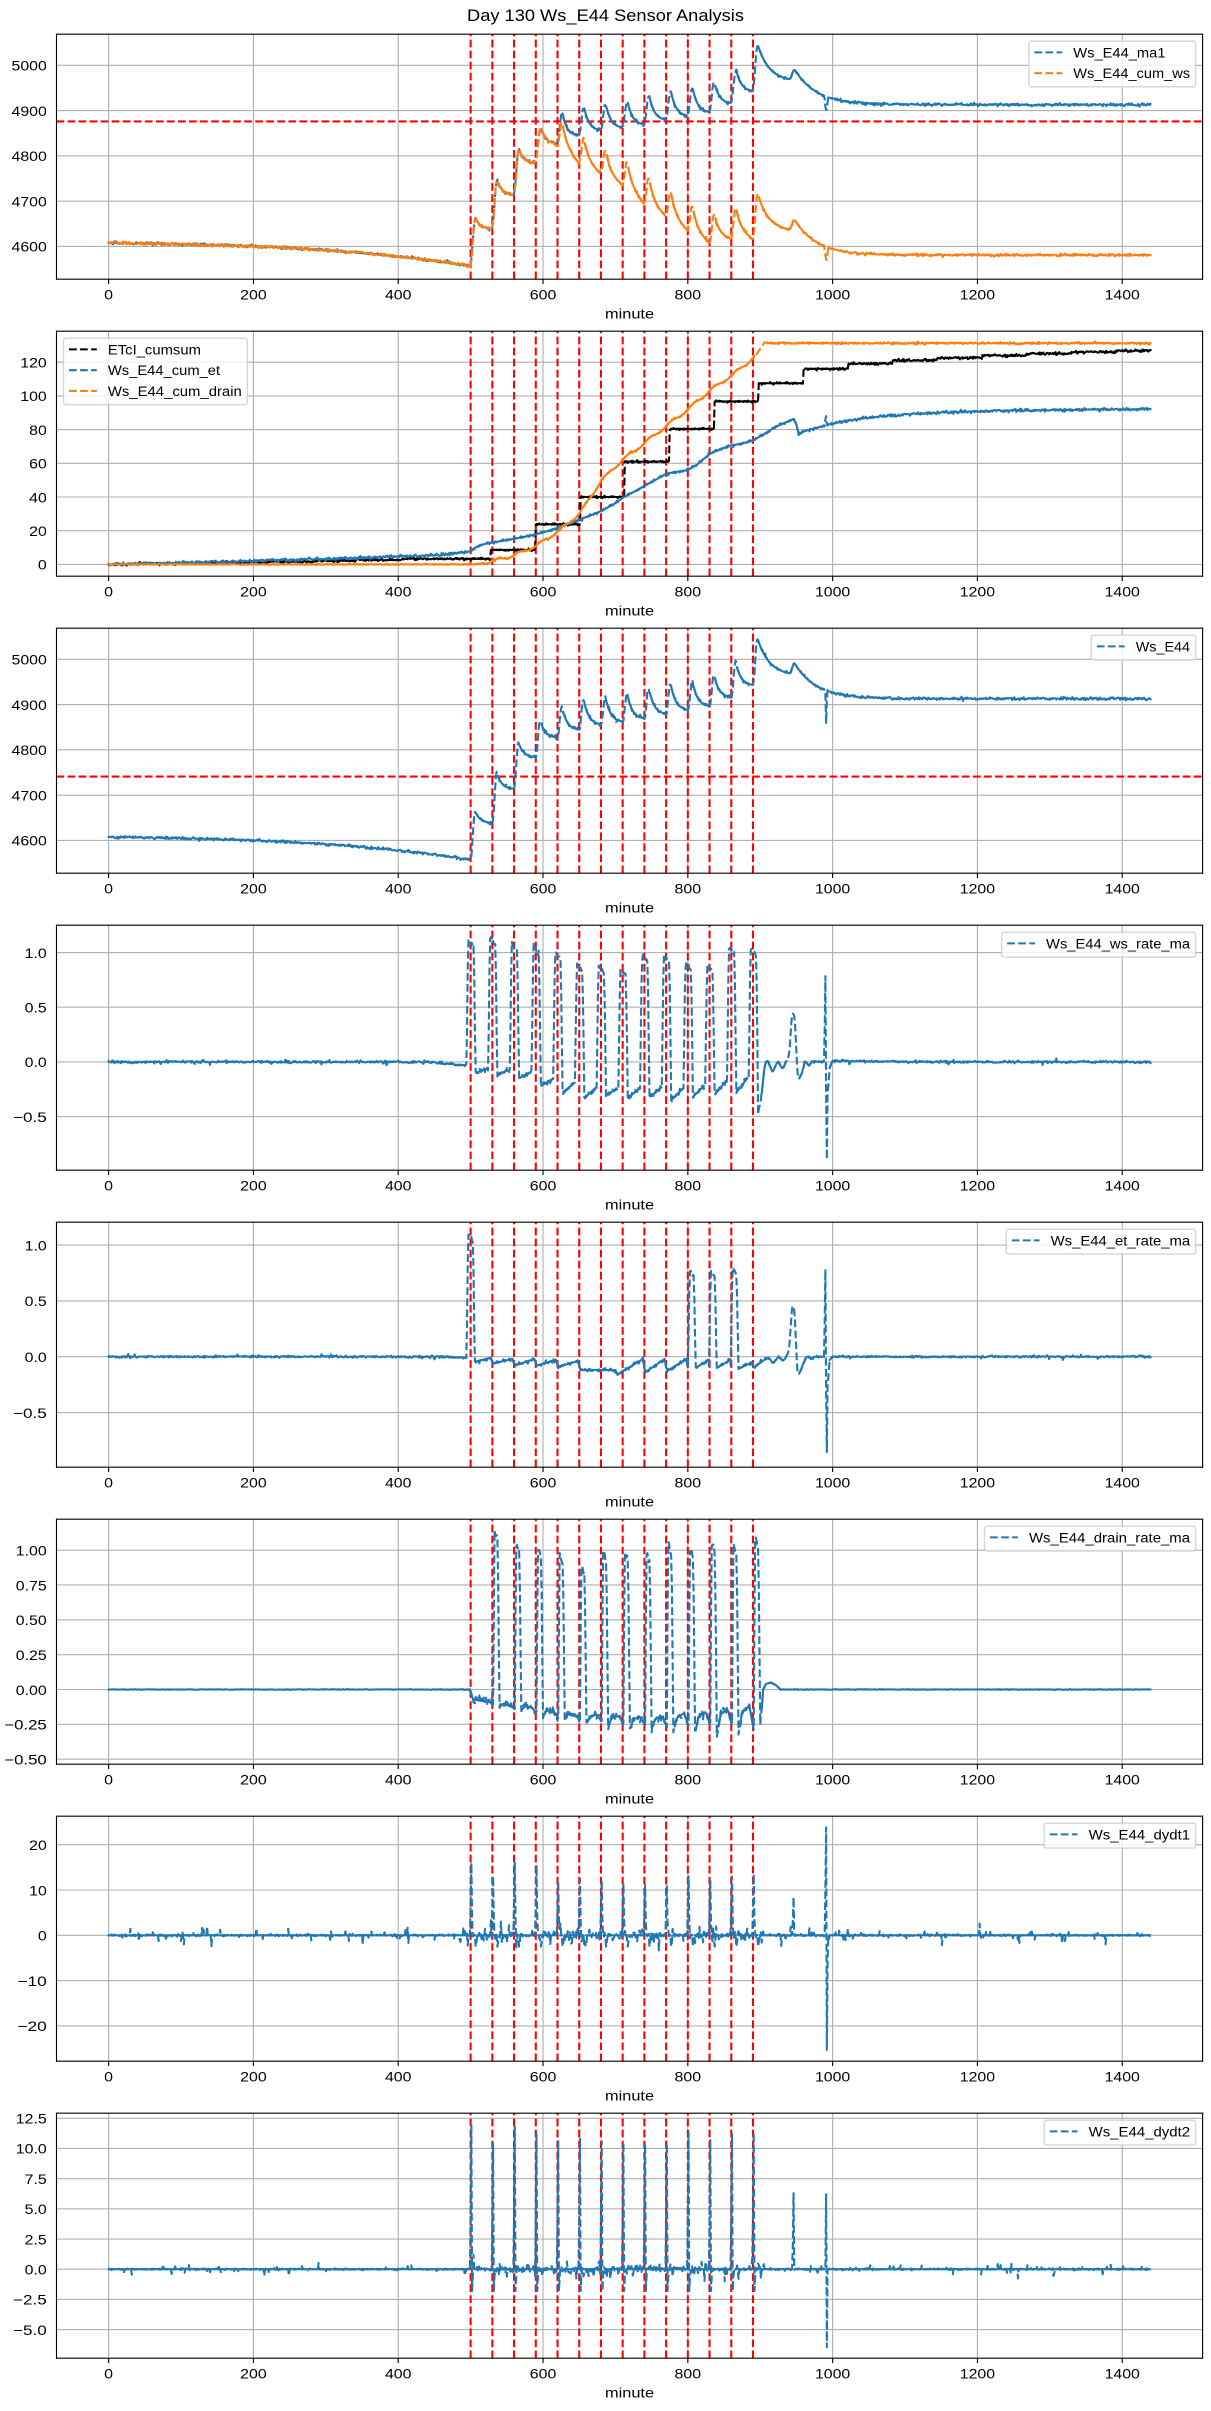 This screenshot has width=1211, height=2411. Describe the element at coordinates (31, 1550) in the screenshot. I see `svg-text: 1.00` at that location.